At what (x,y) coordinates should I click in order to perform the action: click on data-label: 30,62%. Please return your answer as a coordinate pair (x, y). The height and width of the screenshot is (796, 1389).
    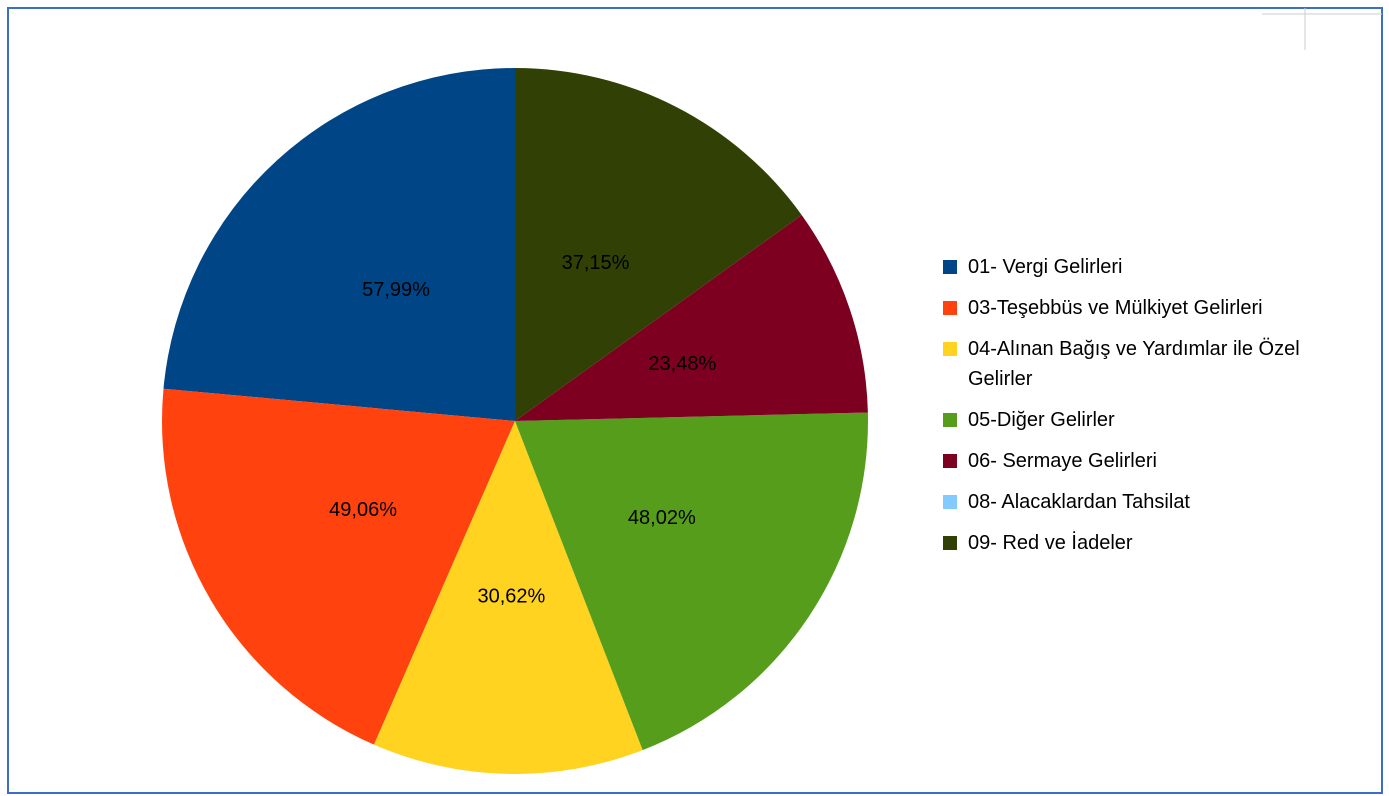
    Looking at the image, I should click on (511, 597).